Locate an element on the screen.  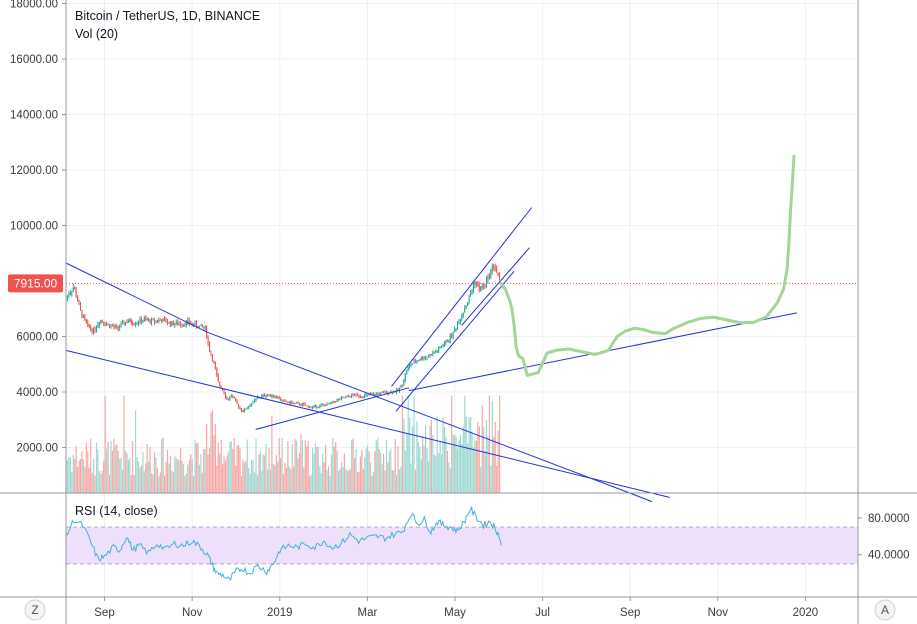
auto-scale-button: A is located at coordinates (885, 610).